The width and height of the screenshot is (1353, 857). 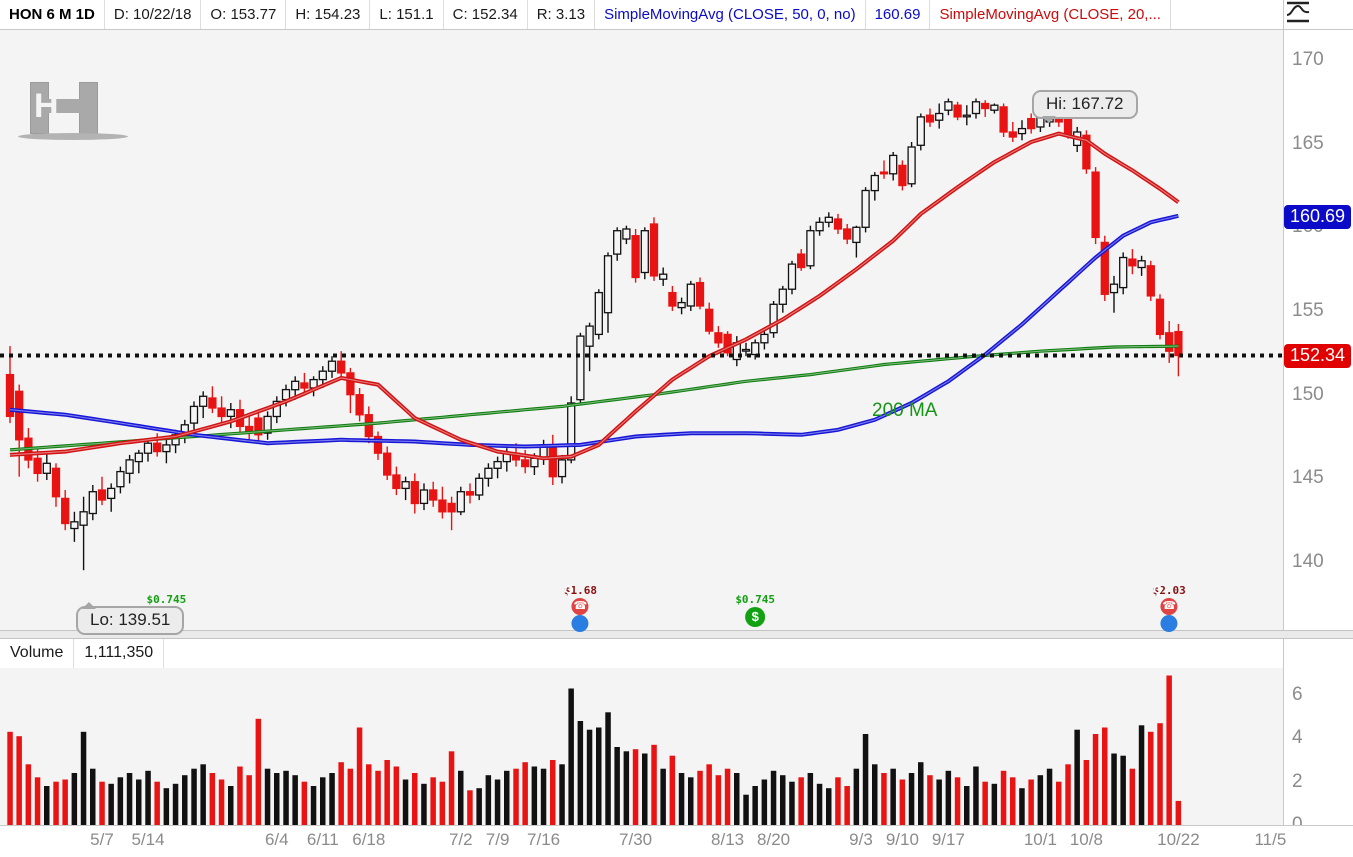 What do you see at coordinates (755, 610) in the screenshot?
I see `dividend-event: $0.745$` at bounding box center [755, 610].